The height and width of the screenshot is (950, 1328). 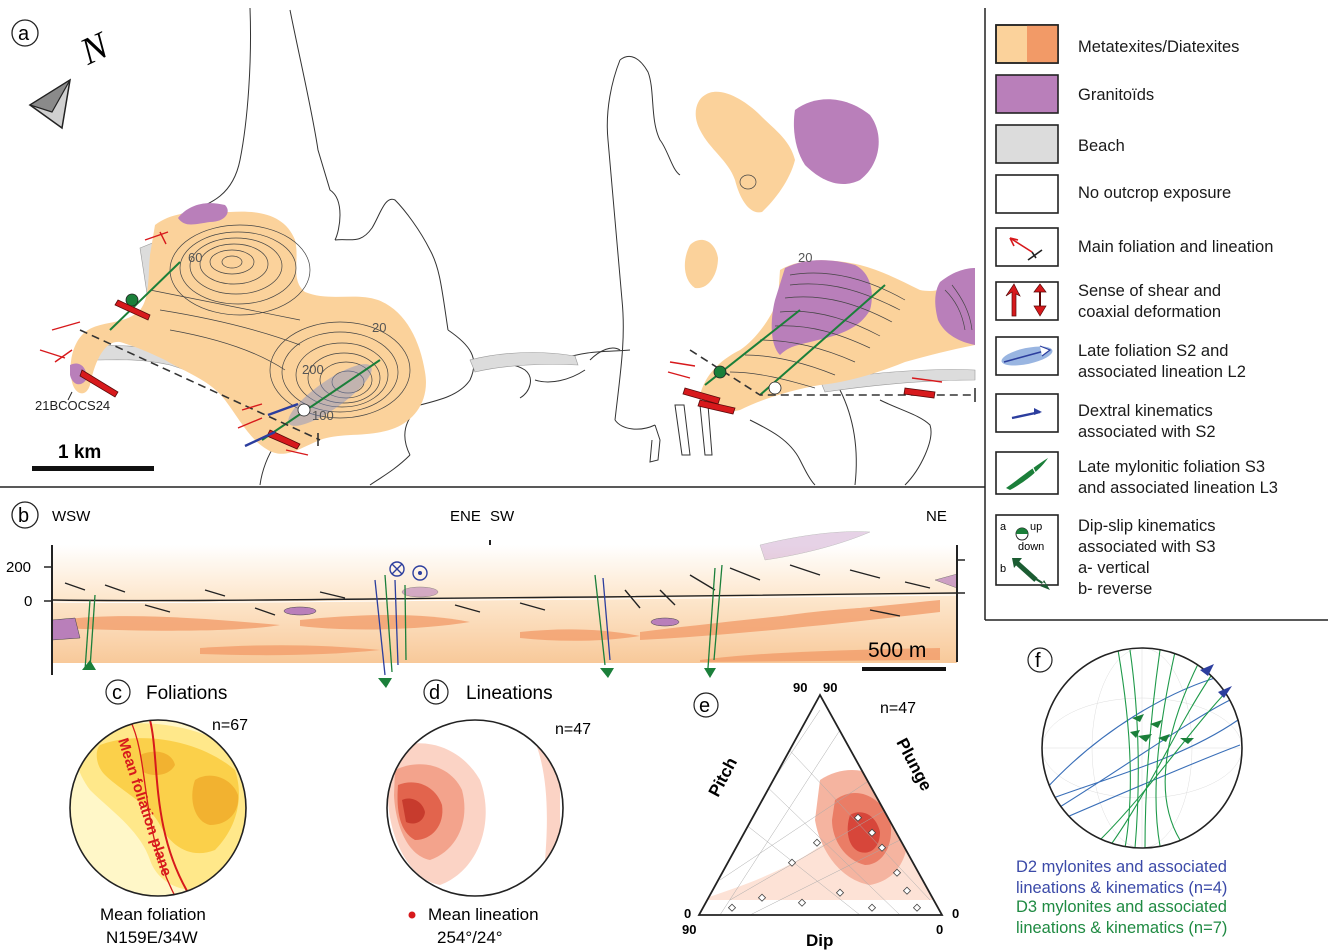 What do you see at coordinates (1003, 527) in the screenshot?
I see `dipslip-label-a: a` at bounding box center [1003, 527].